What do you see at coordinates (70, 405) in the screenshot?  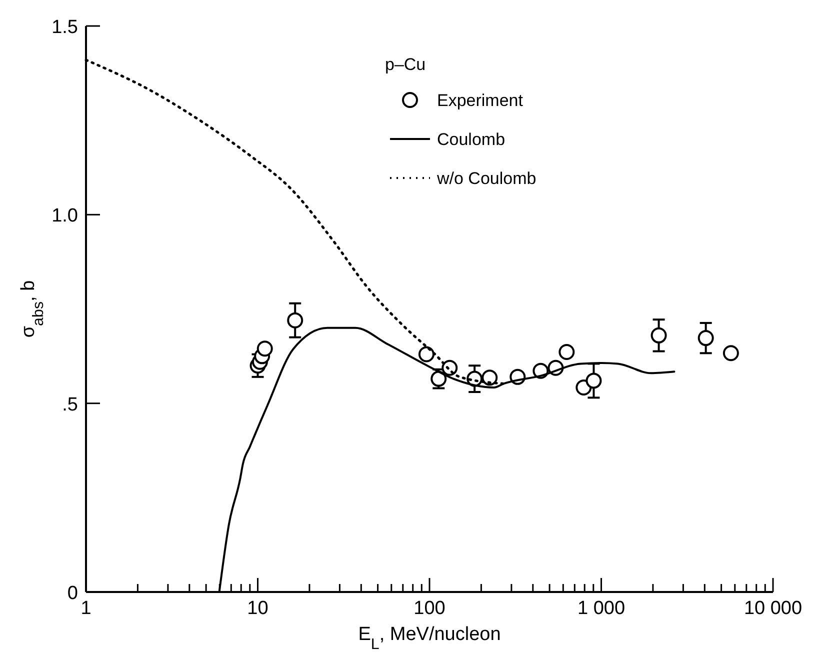 I see `y-tick-label: .5` at bounding box center [70, 405].